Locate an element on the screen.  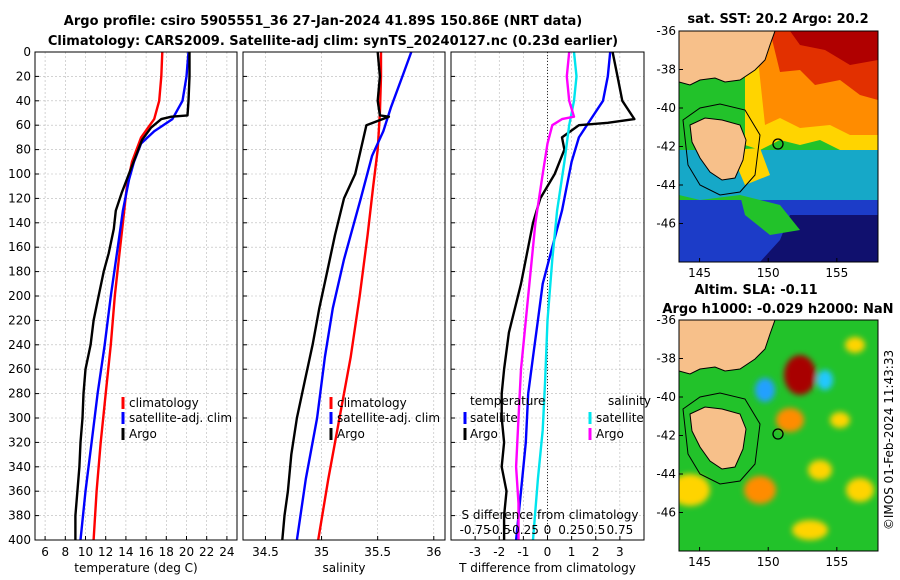
altim-yellow-patch-e is located at coordinates (855, 345).